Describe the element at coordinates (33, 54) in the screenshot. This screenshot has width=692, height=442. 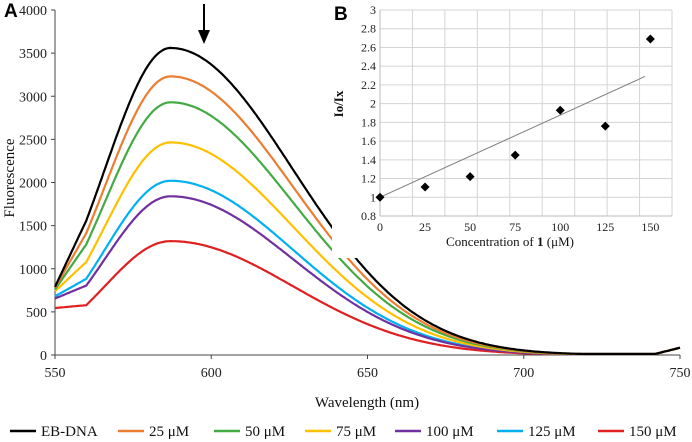
I see `main-y-tick-label: 3500` at that location.